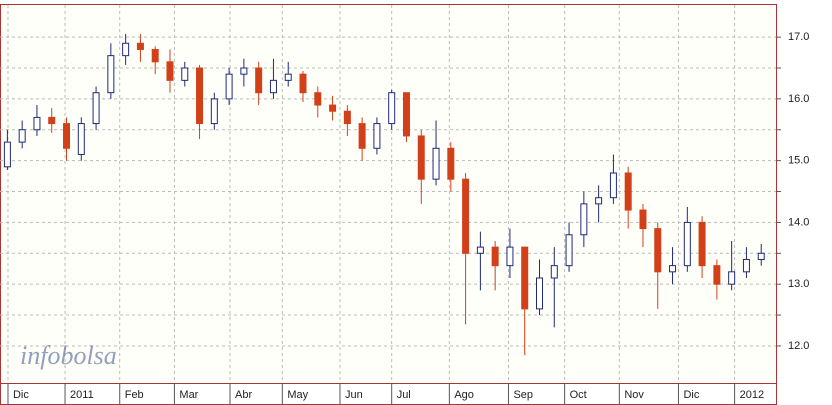  I want to click on x-axis-strip, so click(388, 394).